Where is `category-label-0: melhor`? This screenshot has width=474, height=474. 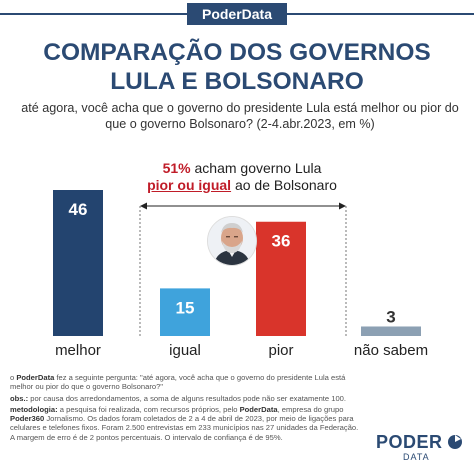
category-label-0: melhor is located at coordinates (78, 350).